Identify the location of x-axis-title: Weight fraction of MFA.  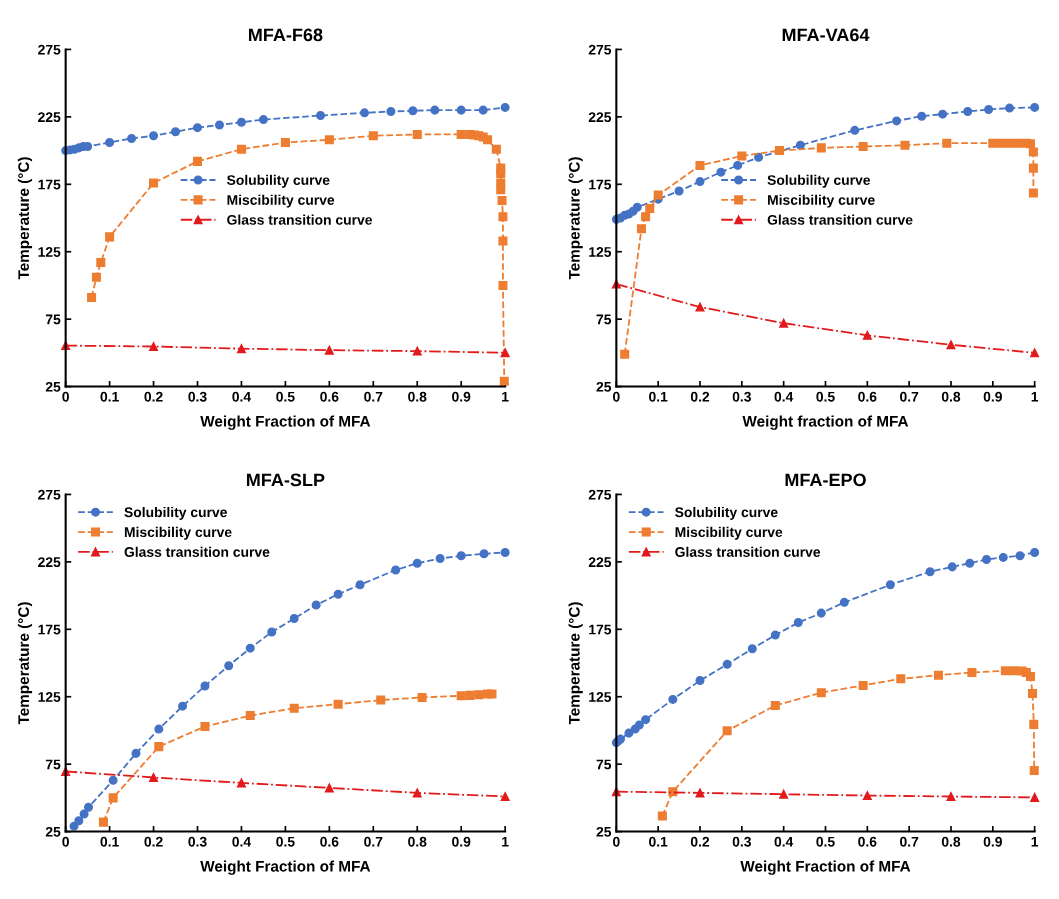
(825, 422).